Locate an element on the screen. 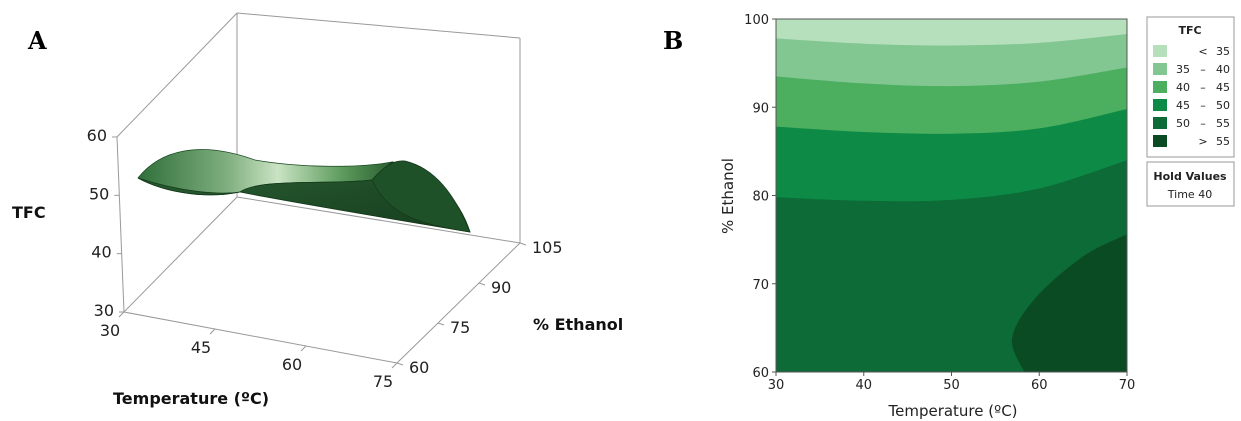 Image resolution: width=1241 pixels, height=421 pixels. y-axis-ticks: 60 75 90 105 is located at coordinates (479, 307).